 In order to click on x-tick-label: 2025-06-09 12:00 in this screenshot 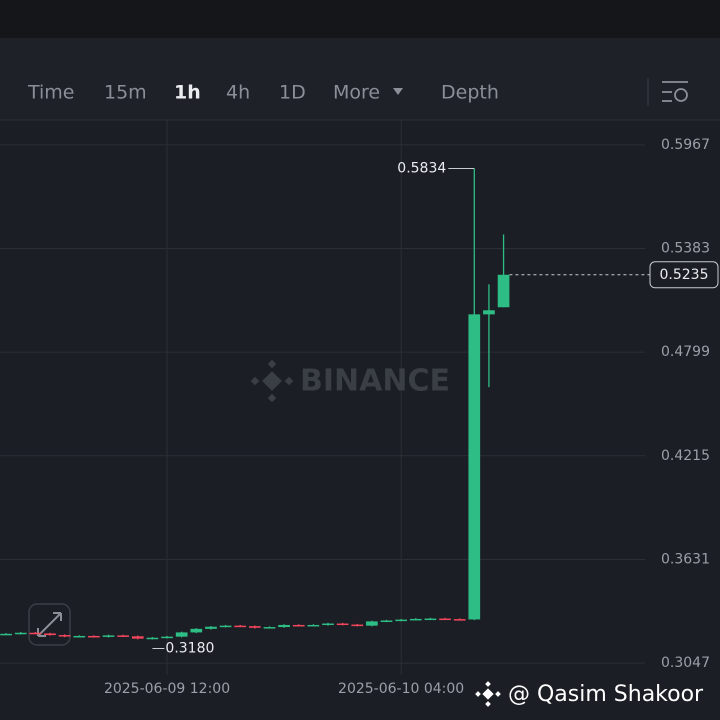, I will do `click(167, 689)`.